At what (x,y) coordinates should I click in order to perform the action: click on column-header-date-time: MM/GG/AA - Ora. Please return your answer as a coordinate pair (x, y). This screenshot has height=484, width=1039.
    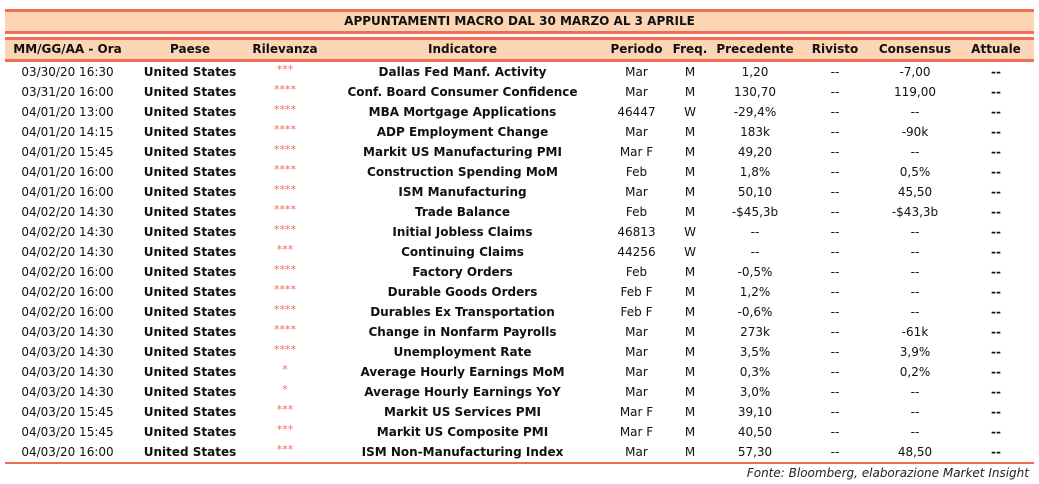
    Looking at the image, I should click on (67, 49).